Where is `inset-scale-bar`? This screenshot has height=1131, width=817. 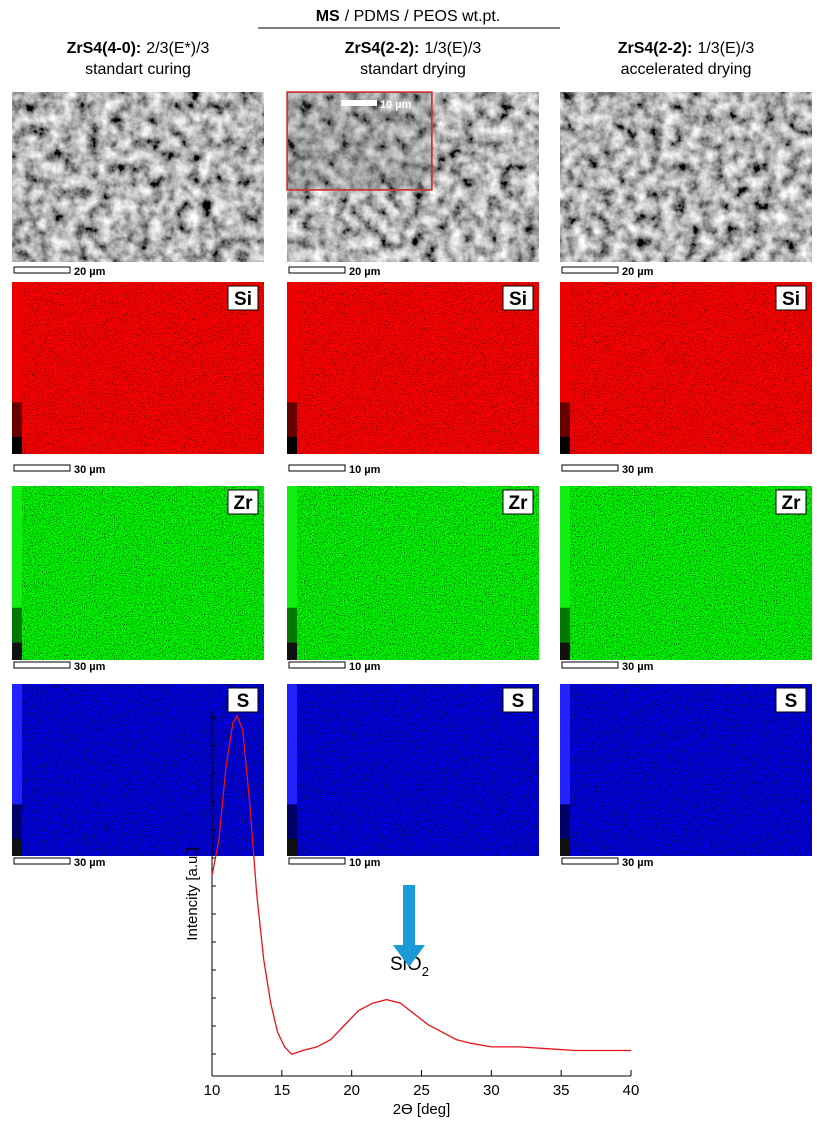
inset-scale-bar is located at coordinates (359, 103).